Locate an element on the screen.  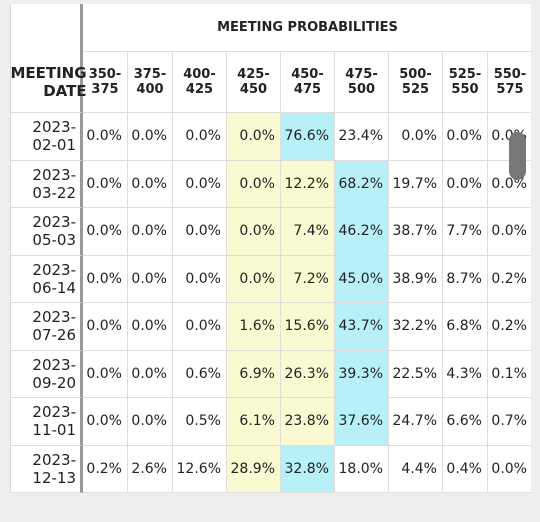
column-header: 375-400 is located at coordinates (150, 82).